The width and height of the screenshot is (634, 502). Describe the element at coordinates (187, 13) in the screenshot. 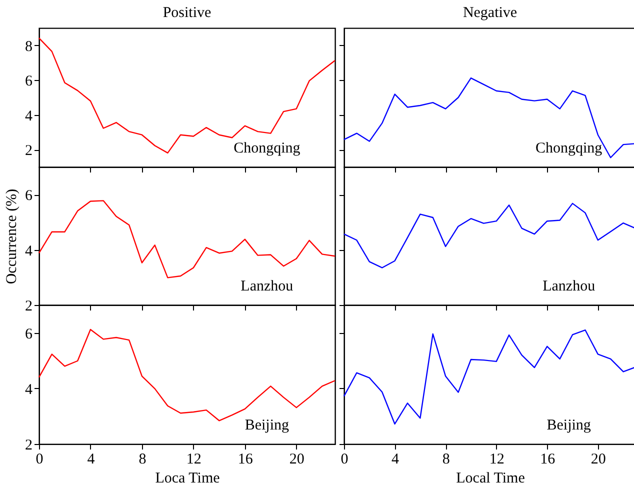

I see `chart-title: Positive` at that location.